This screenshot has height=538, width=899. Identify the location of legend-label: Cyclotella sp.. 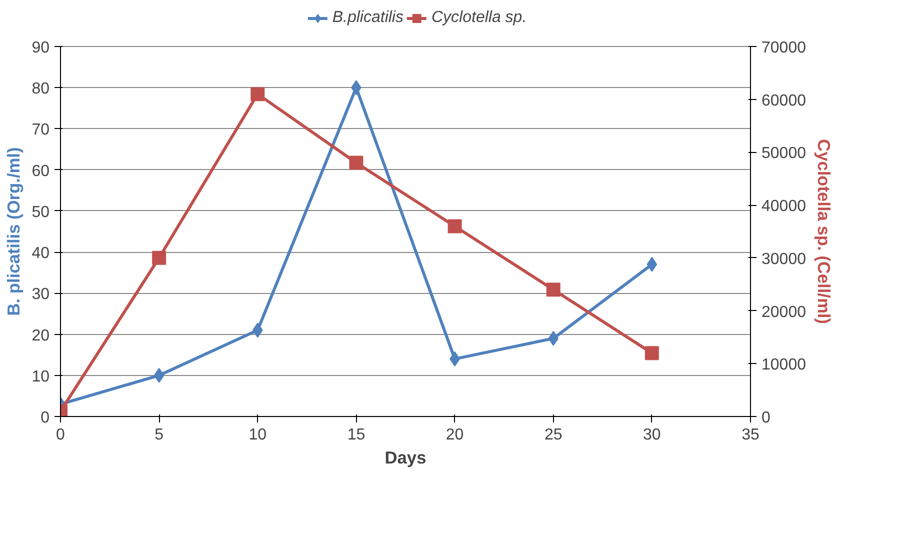
(479, 18).